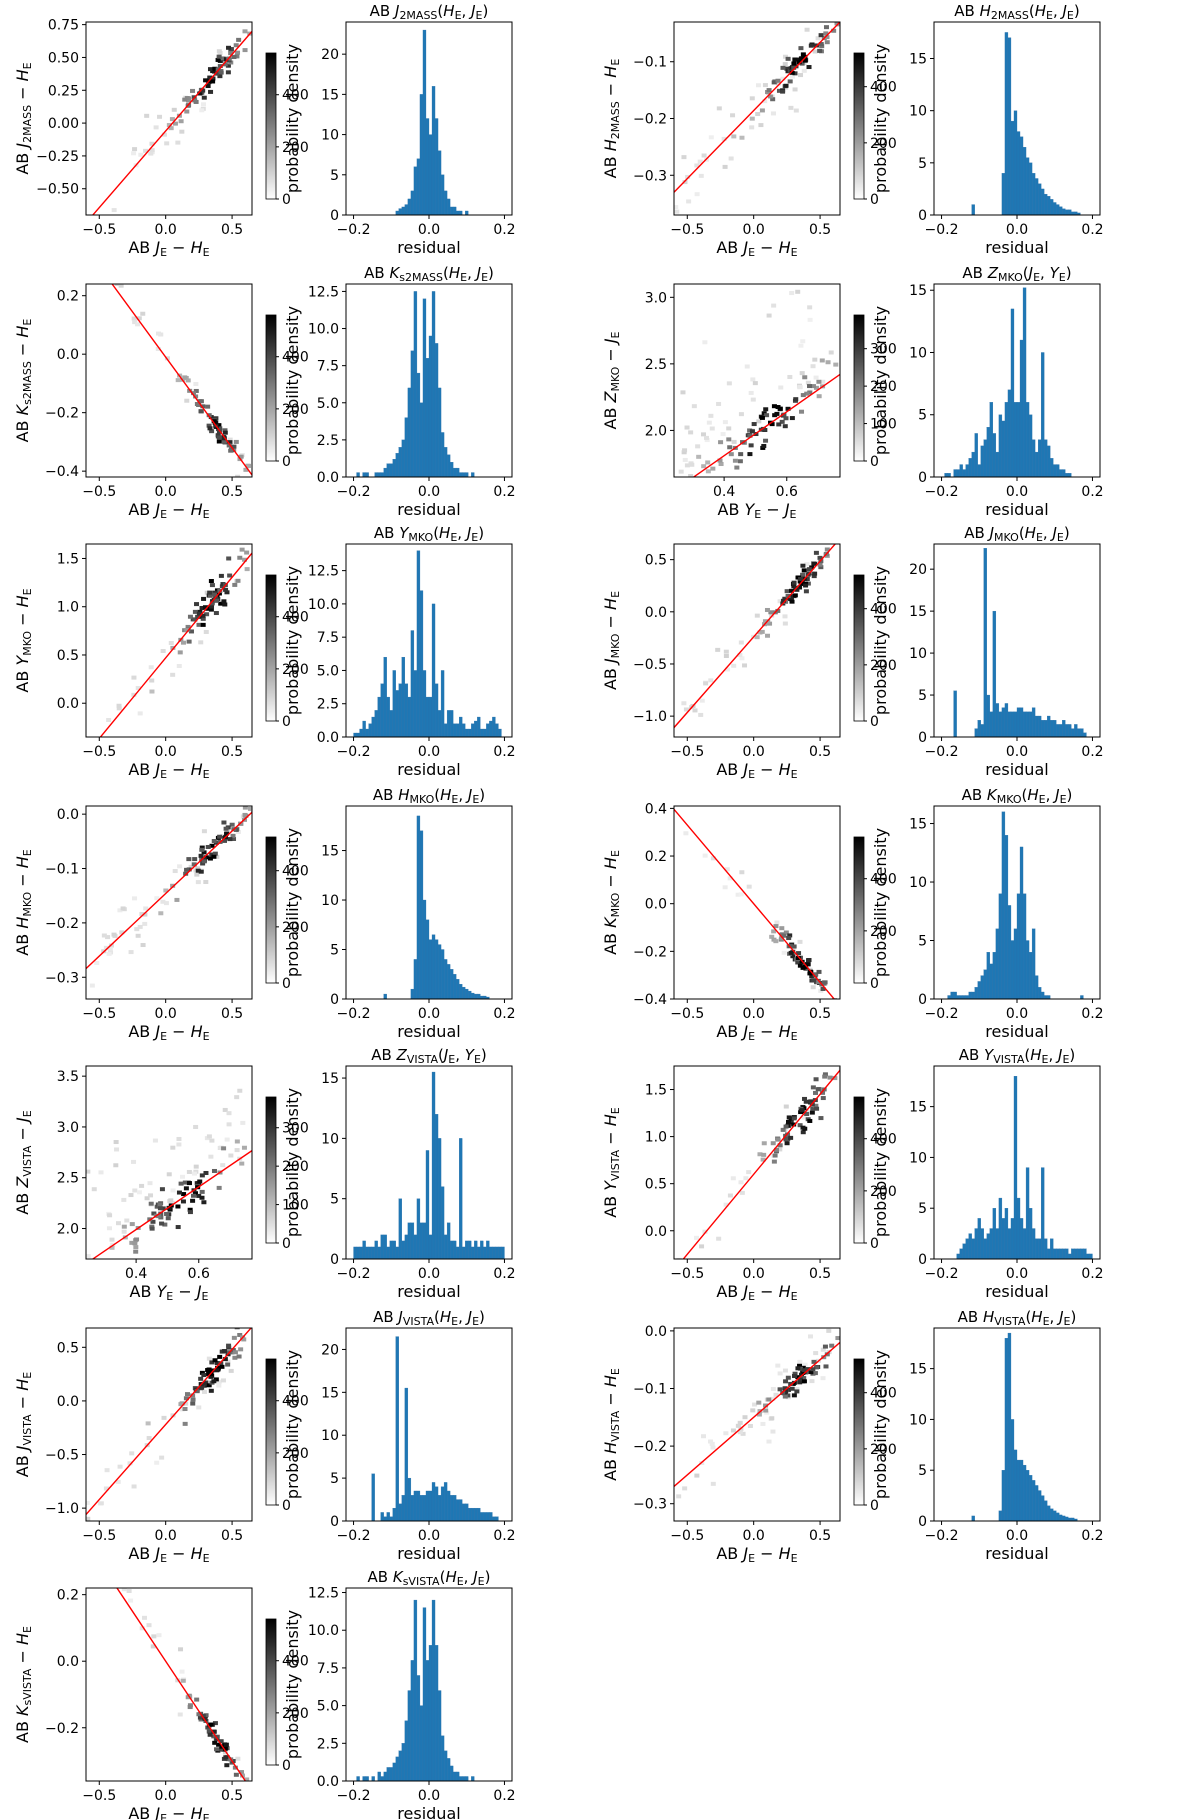 The image size is (1200, 1820). Describe the element at coordinates (656, 365) in the screenshot. I see `y-tick-label: 2.5` at that location.